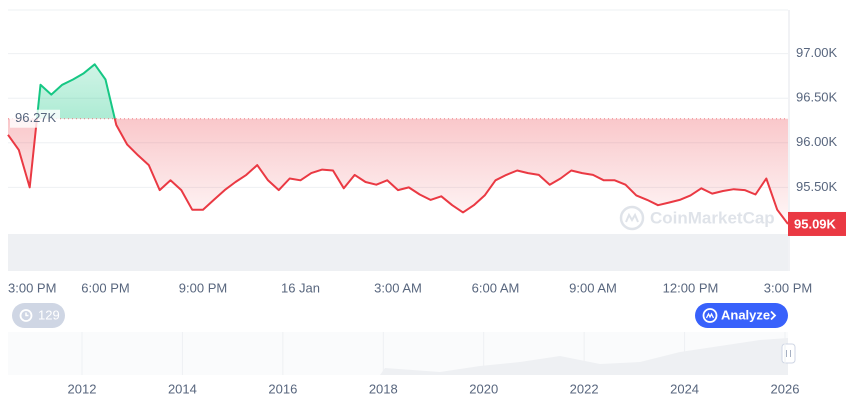  I want to click on x-tick-label: 3:00 AM, so click(398, 287).